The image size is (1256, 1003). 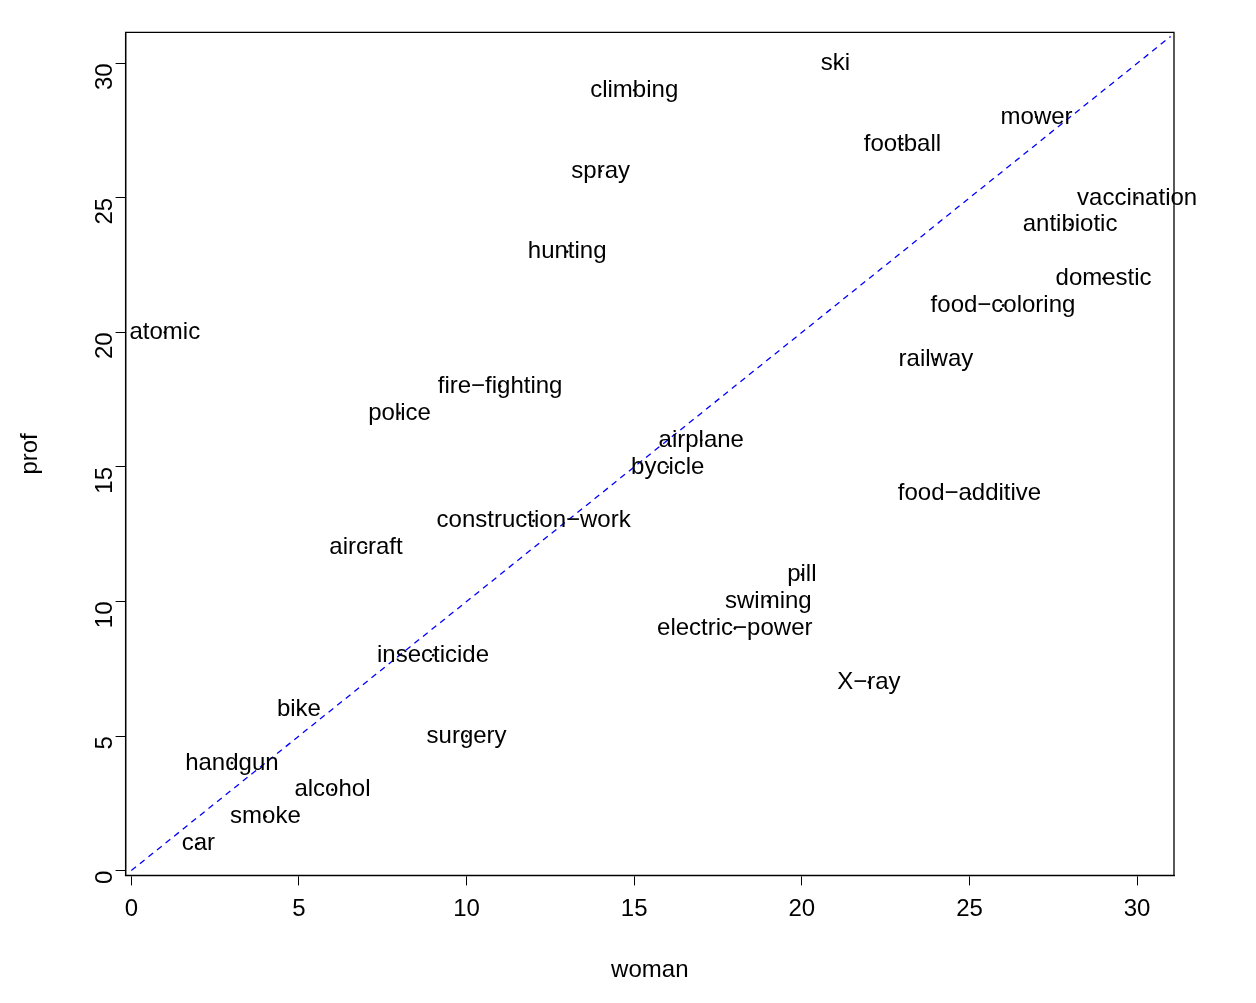 What do you see at coordinates (104, 615) in the screenshot?
I see `y-tick-label: 10` at bounding box center [104, 615].